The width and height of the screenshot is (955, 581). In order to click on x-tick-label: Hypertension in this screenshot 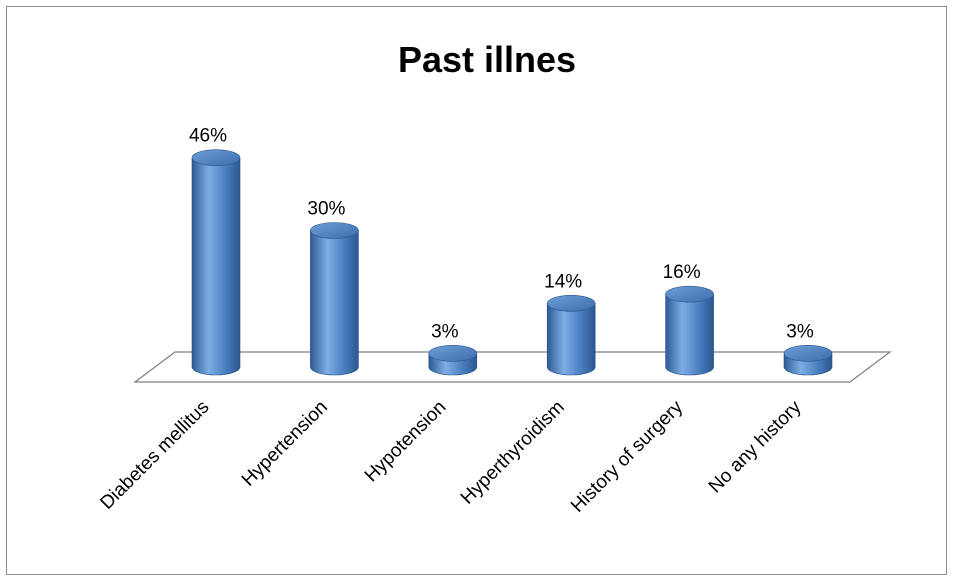, I will do `click(285, 444)`.